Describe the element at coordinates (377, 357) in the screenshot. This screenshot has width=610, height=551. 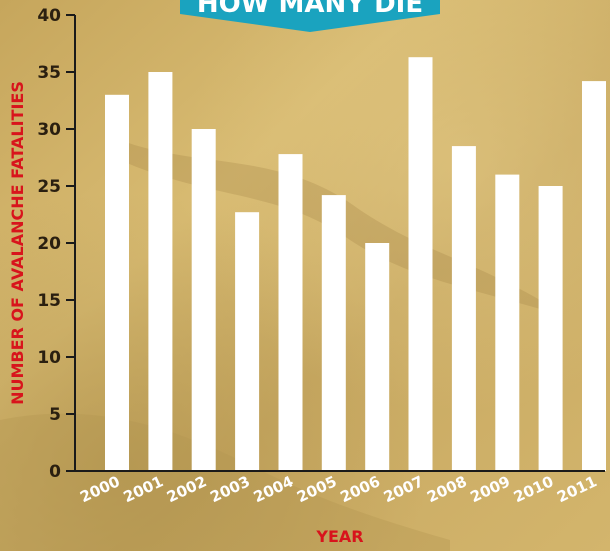
I see `bar-2006` at that location.